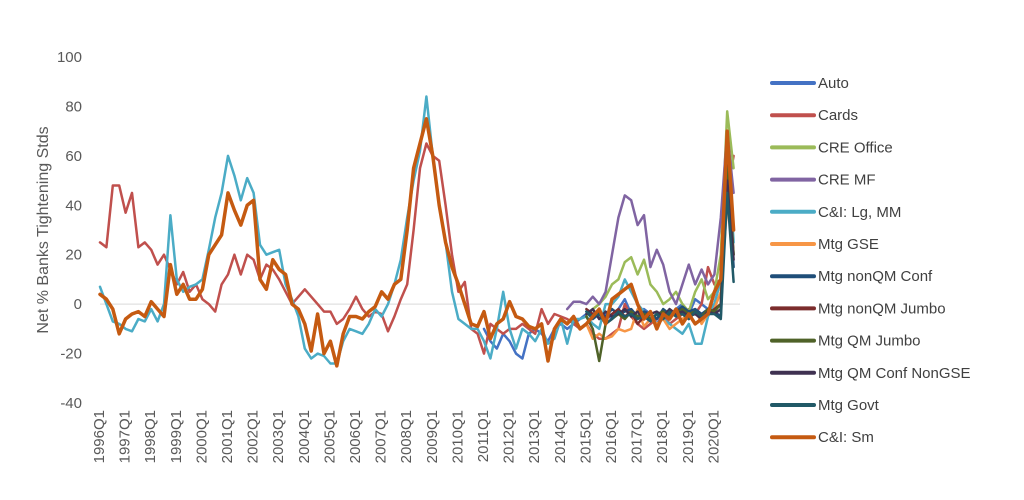 This screenshot has width=1024, height=500. Describe the element at coordinates (73, 106) in the screenshot. I see `y-tick-label: 80` at that location.